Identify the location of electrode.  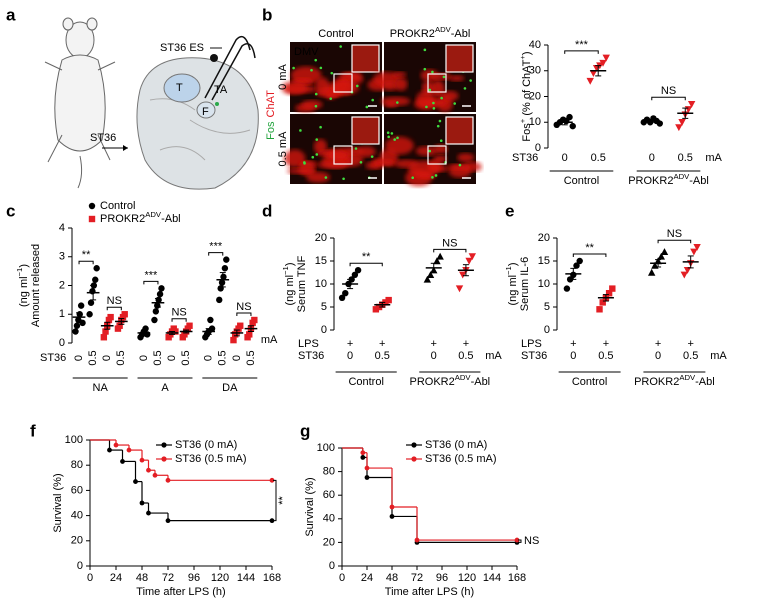
(230, 68).